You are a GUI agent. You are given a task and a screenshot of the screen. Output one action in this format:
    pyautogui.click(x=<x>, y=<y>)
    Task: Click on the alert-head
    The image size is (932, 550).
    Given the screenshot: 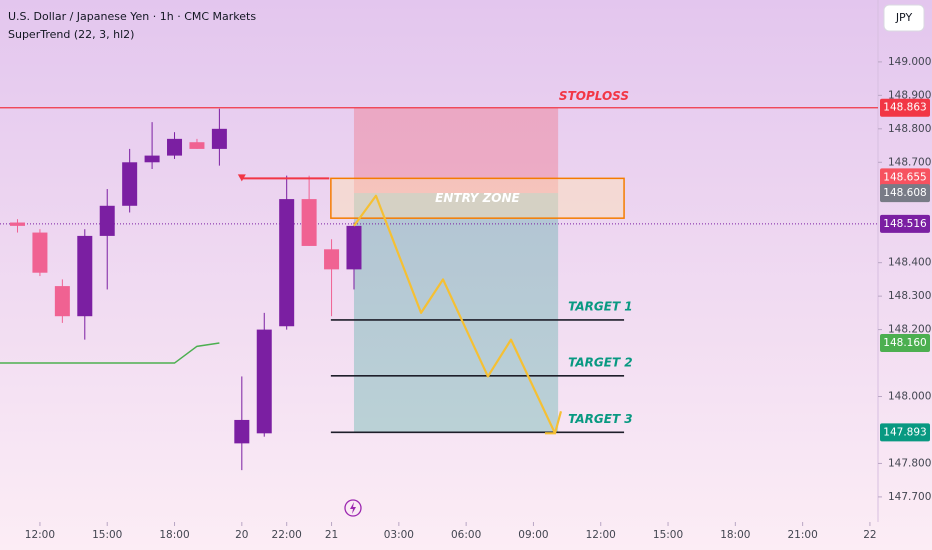 What is the action you would take?
    pyautogui.click(x=241, y=178)
    